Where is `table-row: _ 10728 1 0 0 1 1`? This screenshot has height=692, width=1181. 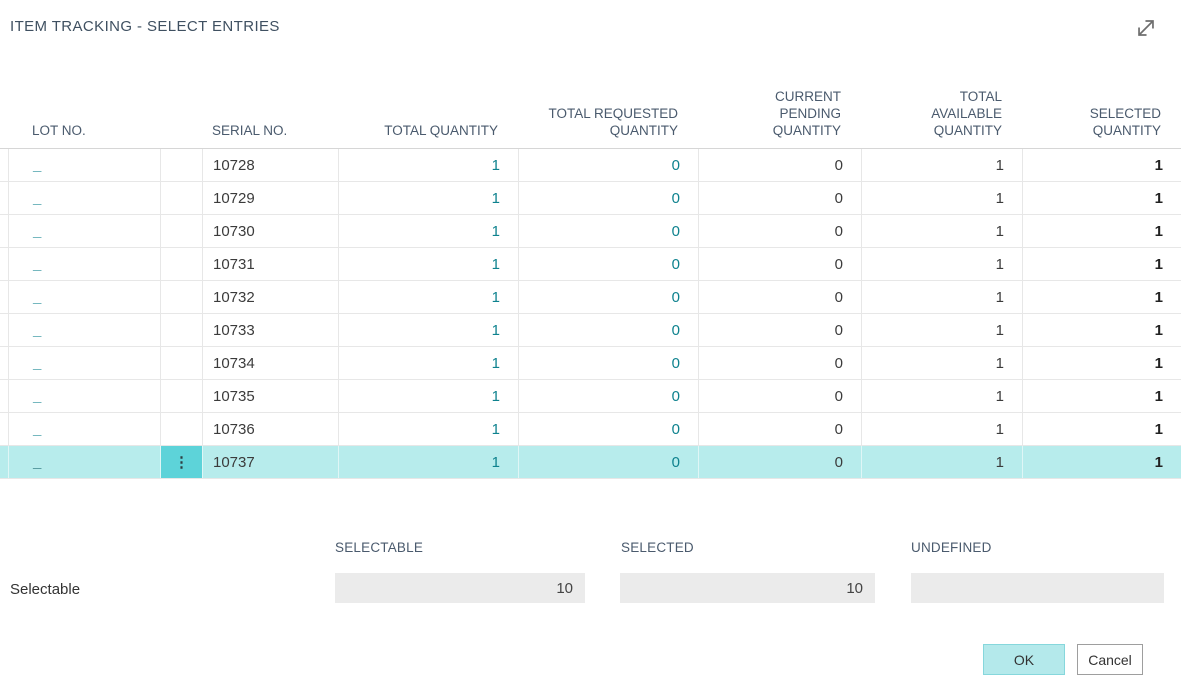
table-row: _ 10728 1 0 0 1 1 is located at coordinates (590, 165).